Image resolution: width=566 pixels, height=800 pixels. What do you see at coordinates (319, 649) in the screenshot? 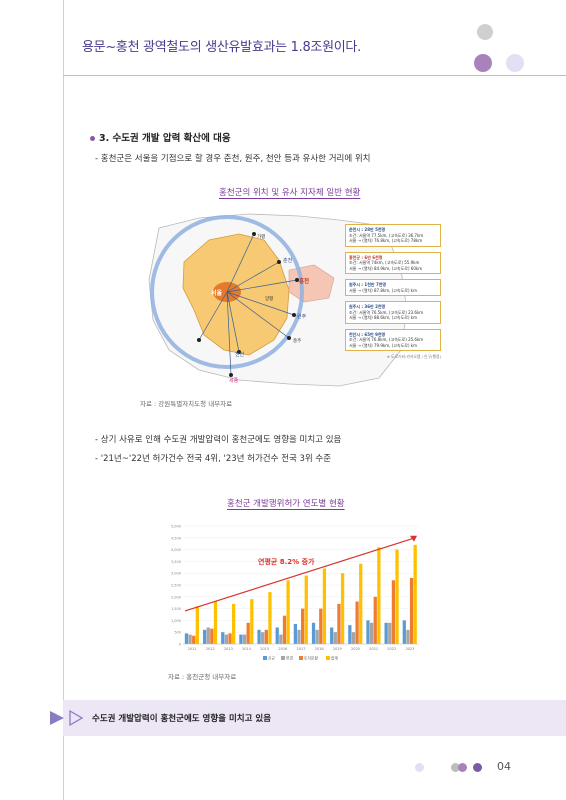
I see `x-tick-label: 2018` at bounding box center [319, 649].